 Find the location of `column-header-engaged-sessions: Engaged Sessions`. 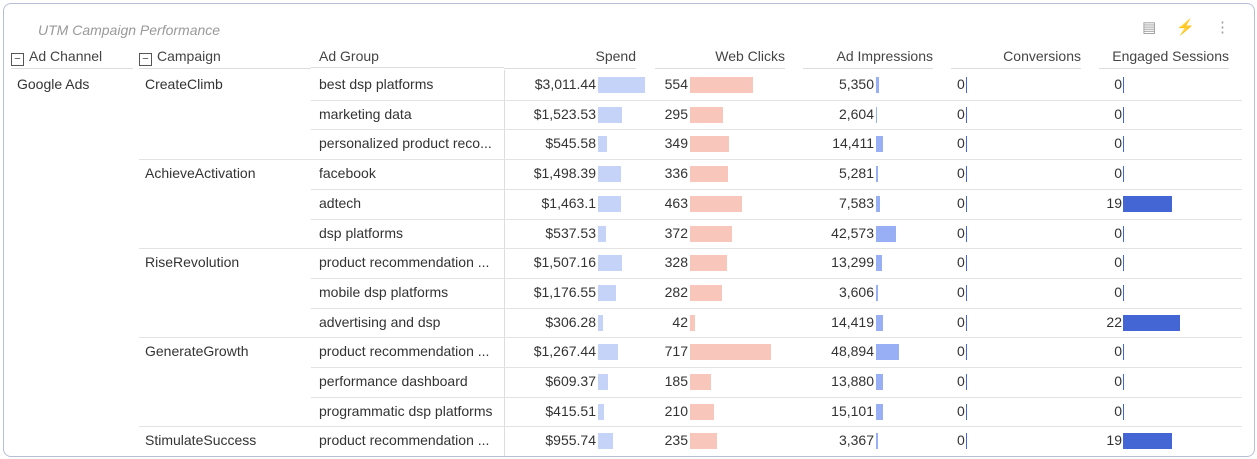

column-header-engaged-sessions: Engaged Sessions is located at coordinates (1164, 57).